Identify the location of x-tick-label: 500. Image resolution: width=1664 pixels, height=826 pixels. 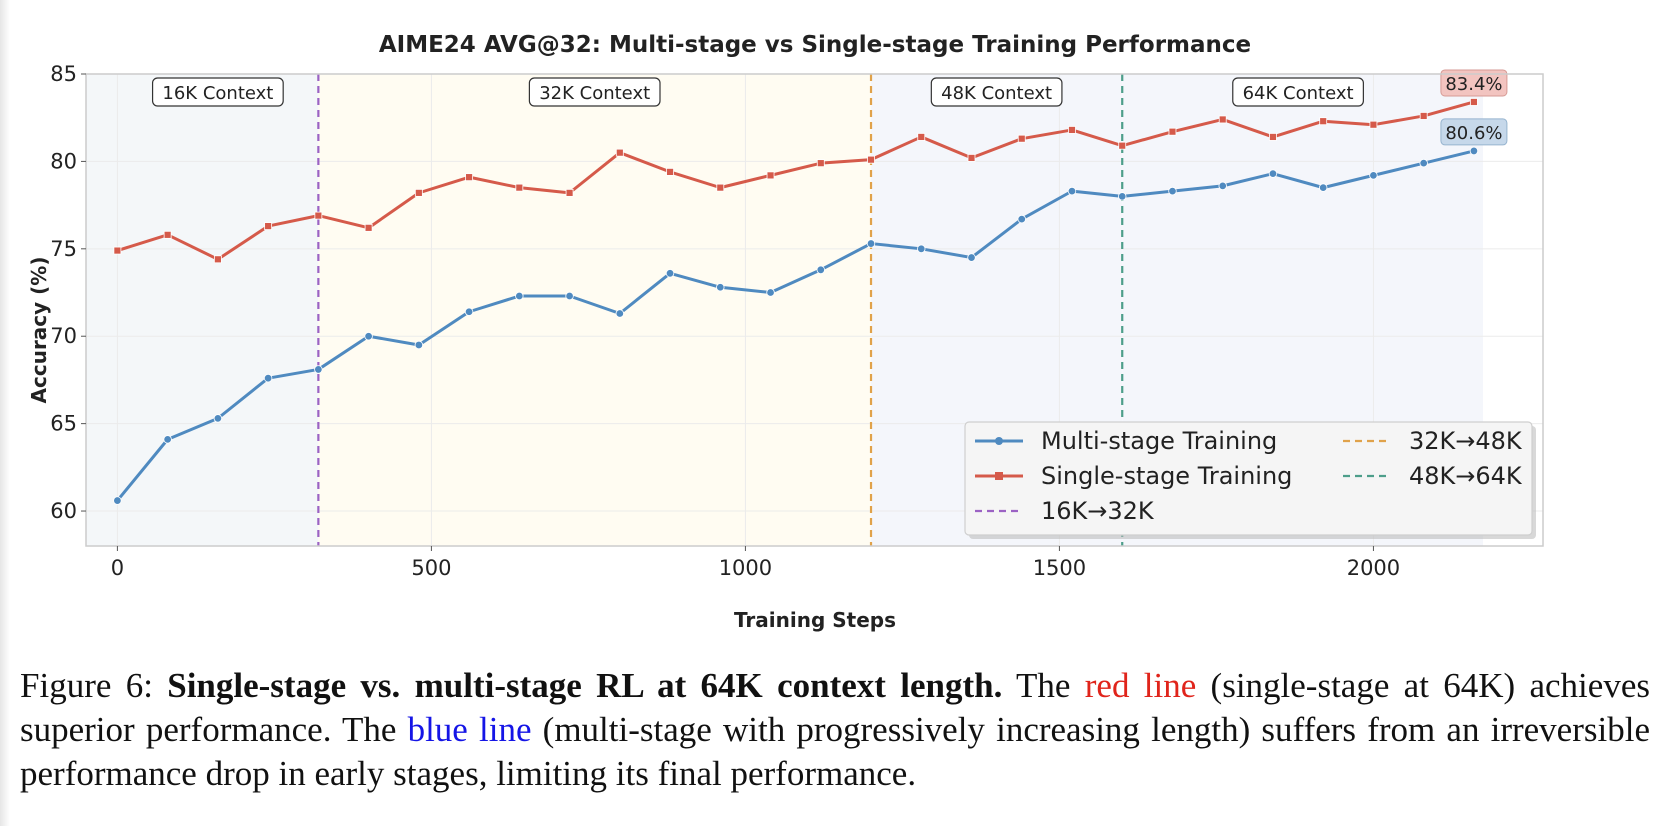
(431, 568).